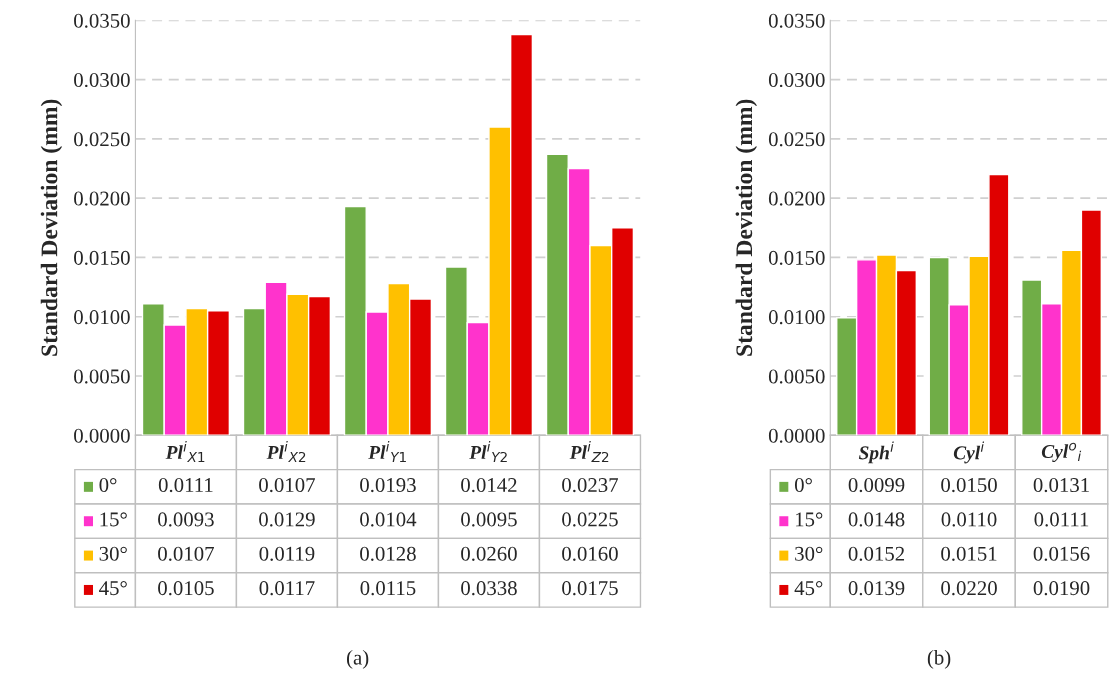 The height and width of the screenshot is (677, 1110). What do you see at coordinates (1061, 553) in the screenshot?
I see `data-label: 0.0156` at bounding box center [1061, 553].